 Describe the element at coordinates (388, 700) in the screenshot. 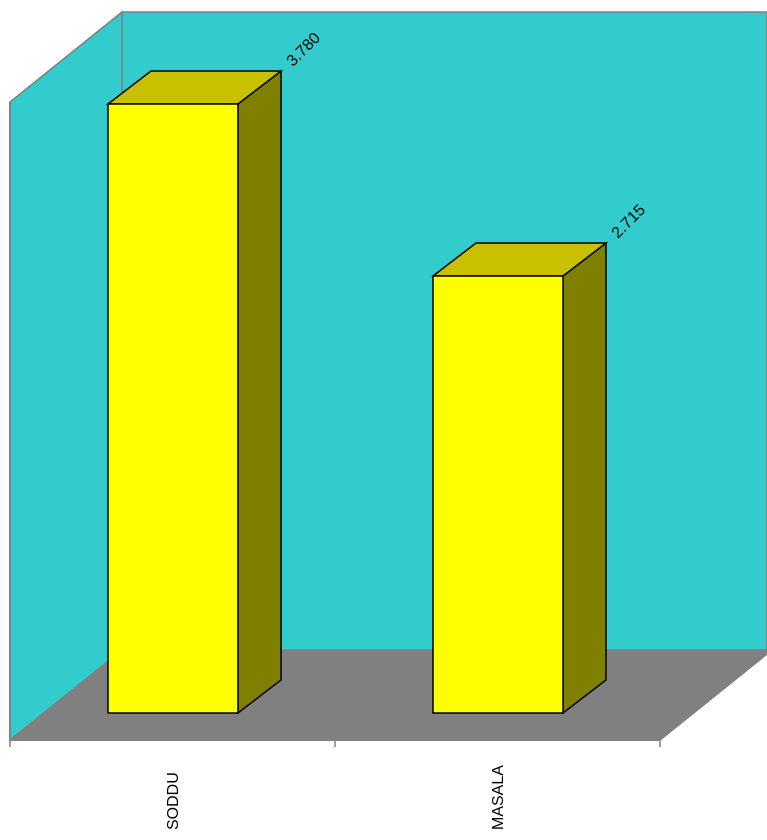

I see `x-axis` at that location.